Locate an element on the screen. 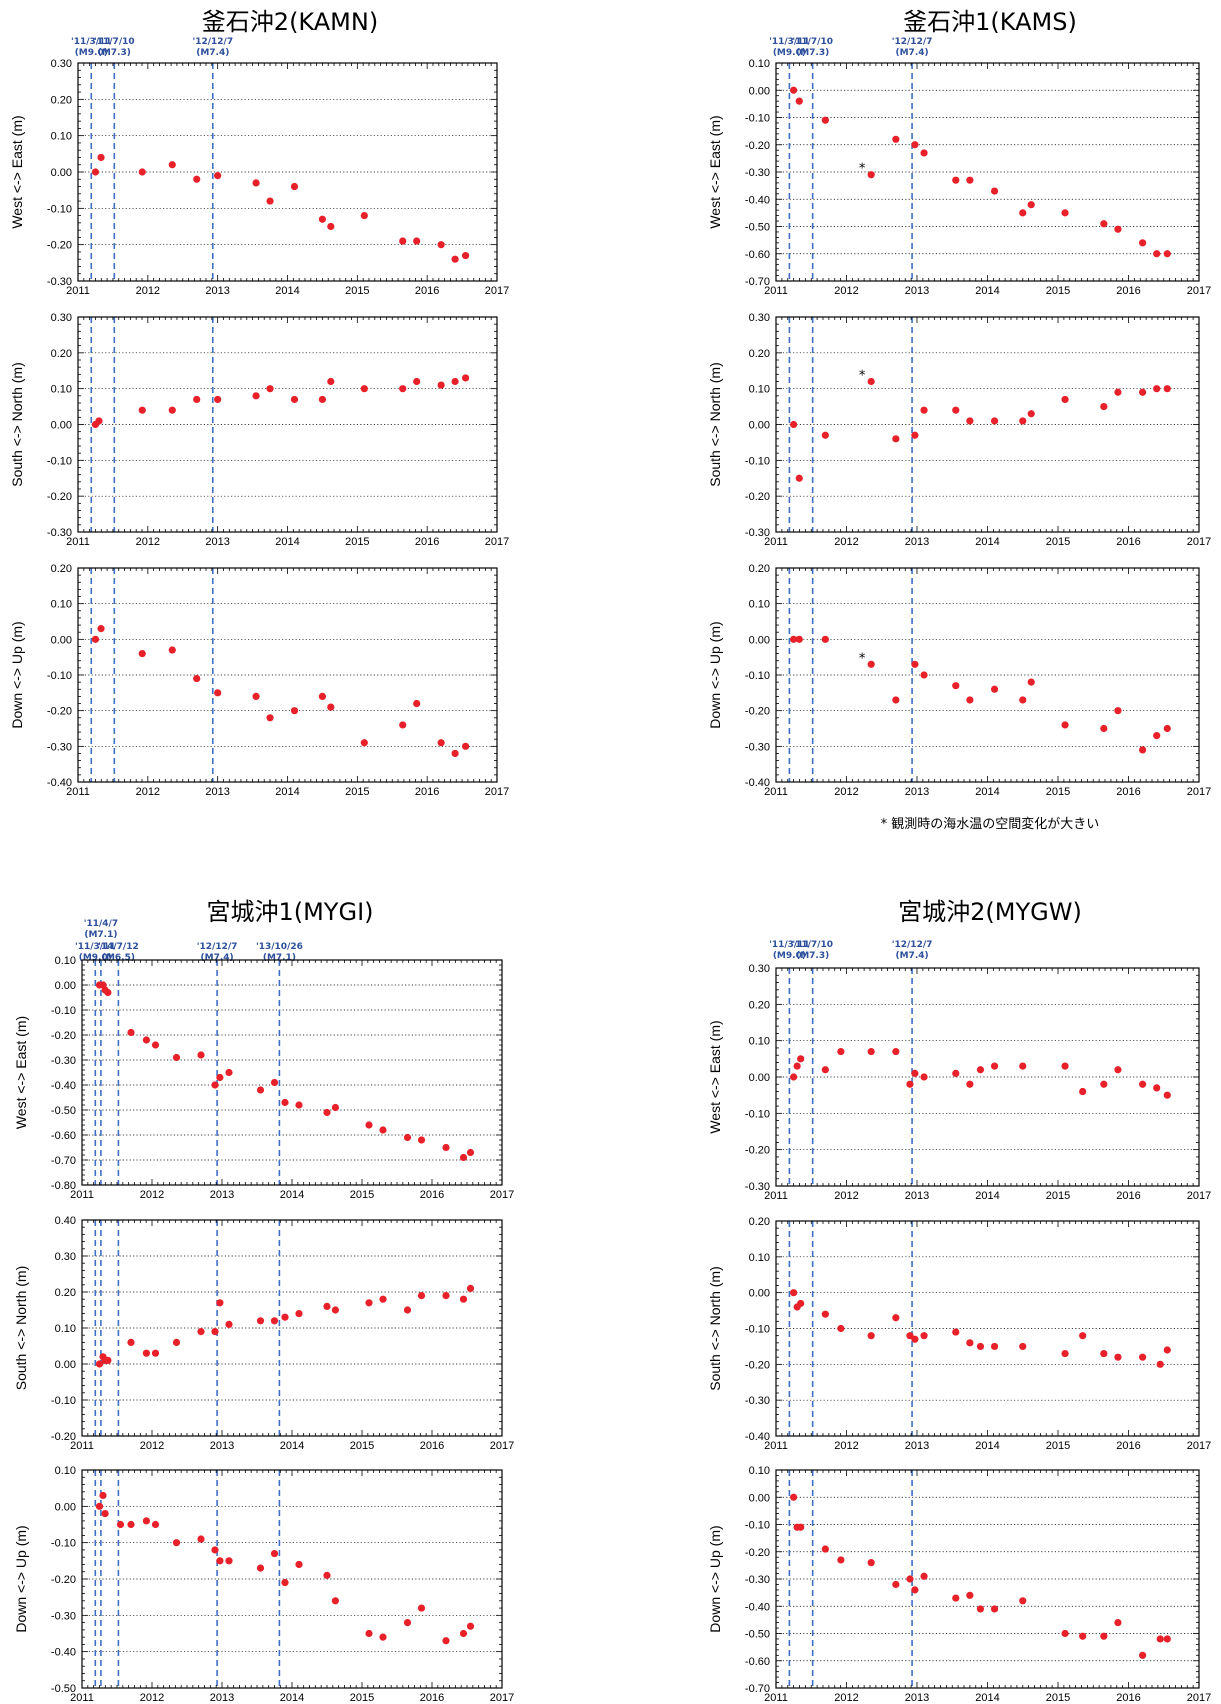  event-date-label: '14/7/12 is located at coordinates (118, 947).